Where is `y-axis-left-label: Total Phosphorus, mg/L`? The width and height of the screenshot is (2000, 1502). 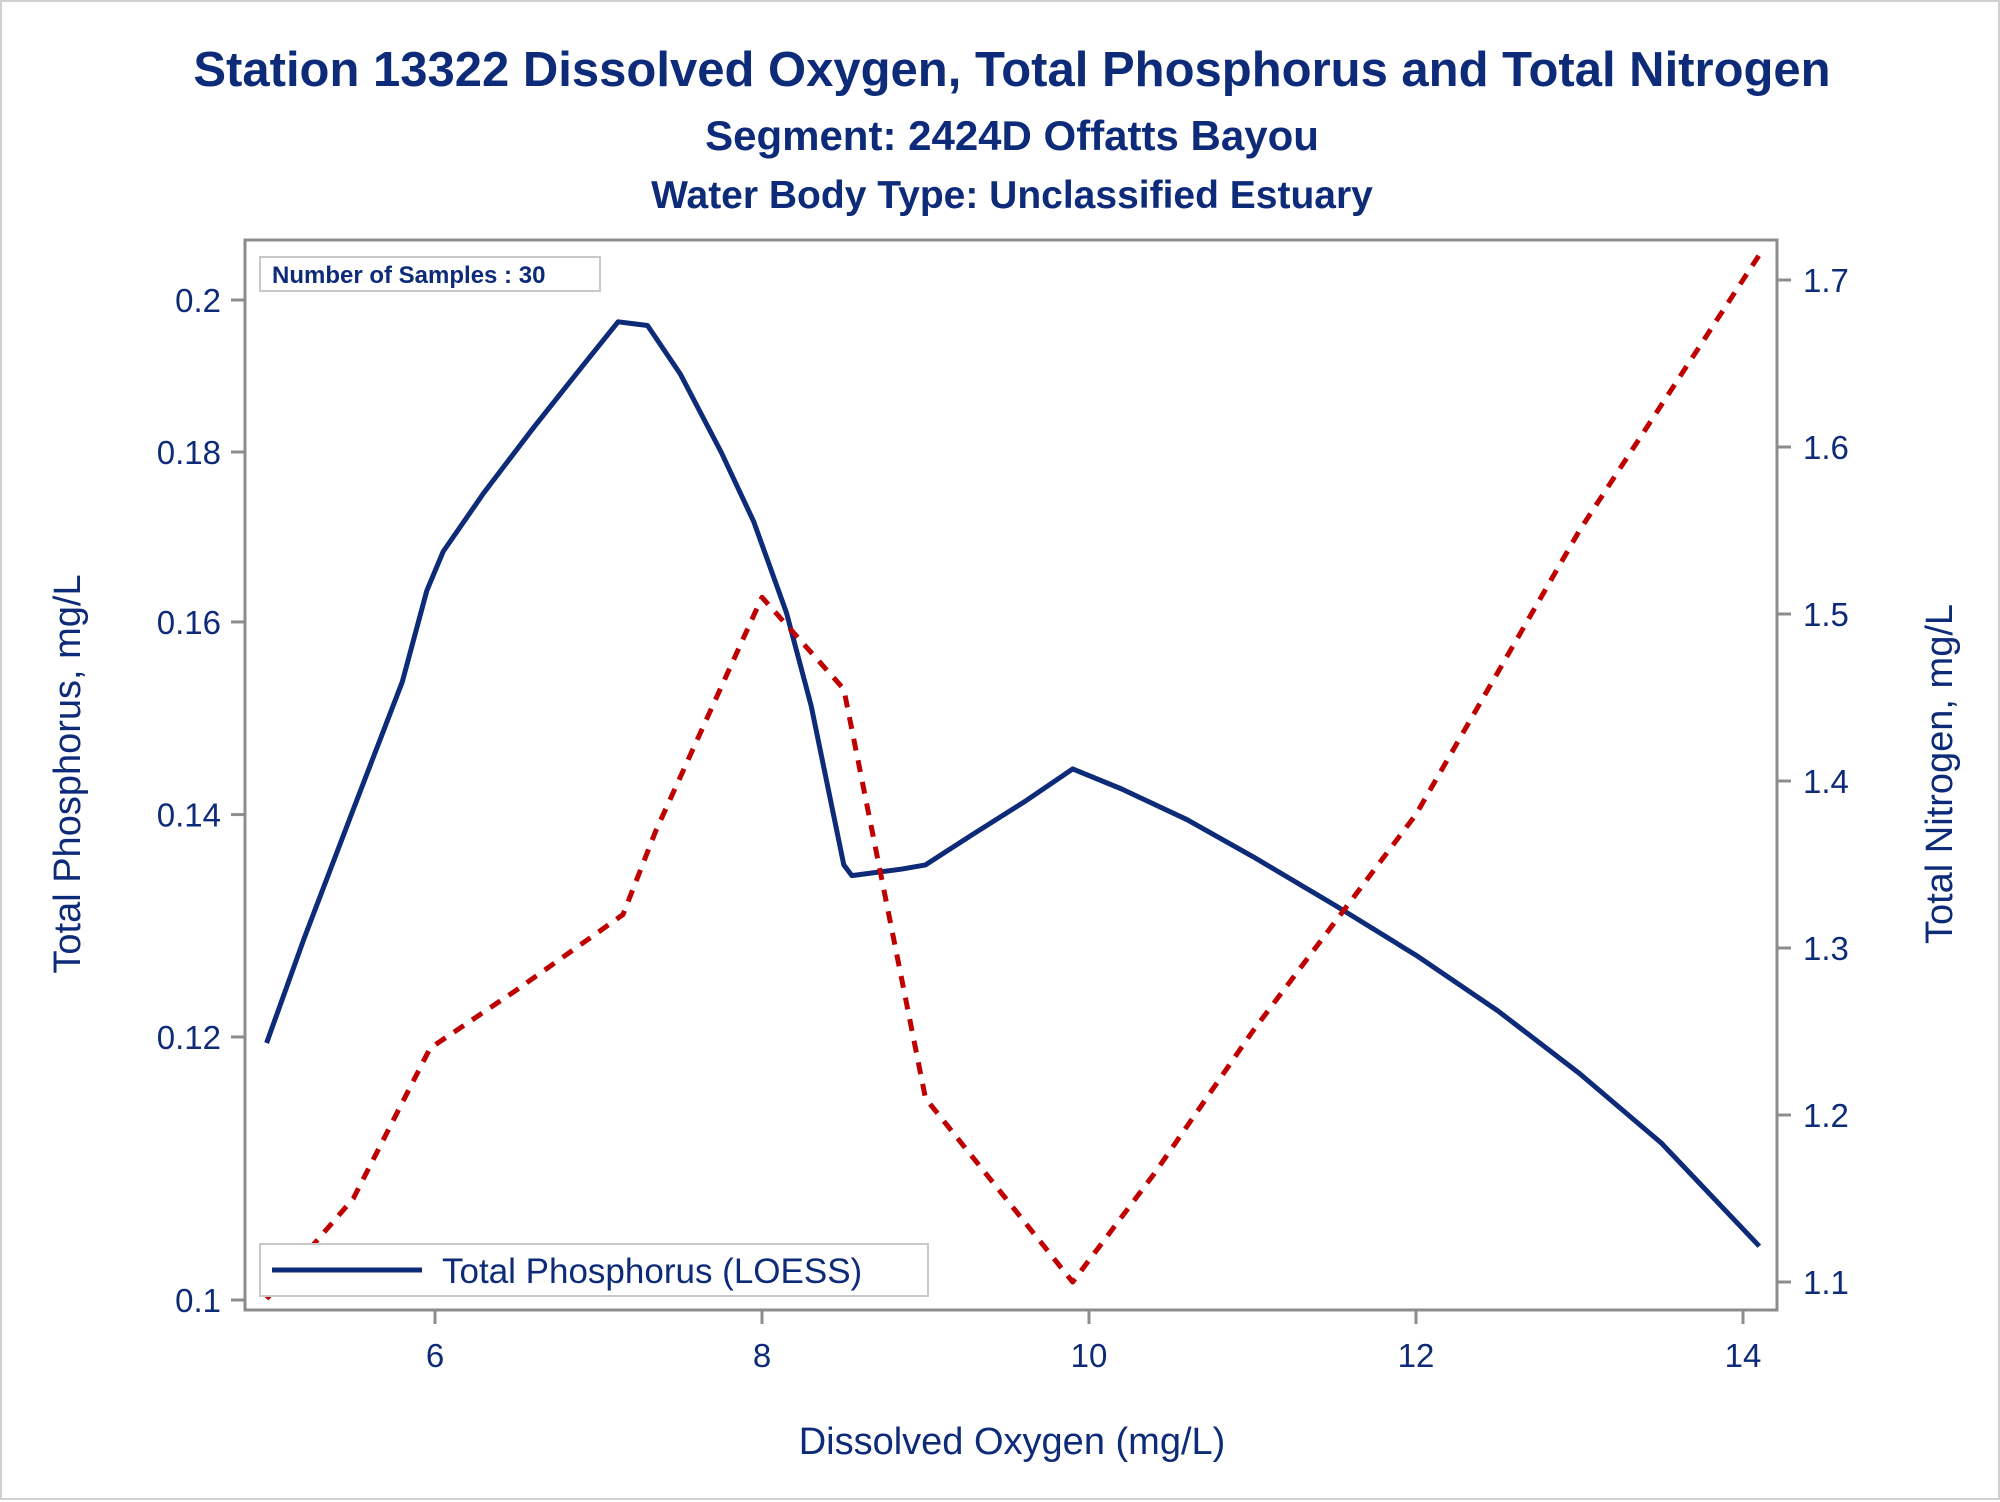 y-axis-left-label: Total Phosphorus, mg/L is located at coordinates (68, 773).